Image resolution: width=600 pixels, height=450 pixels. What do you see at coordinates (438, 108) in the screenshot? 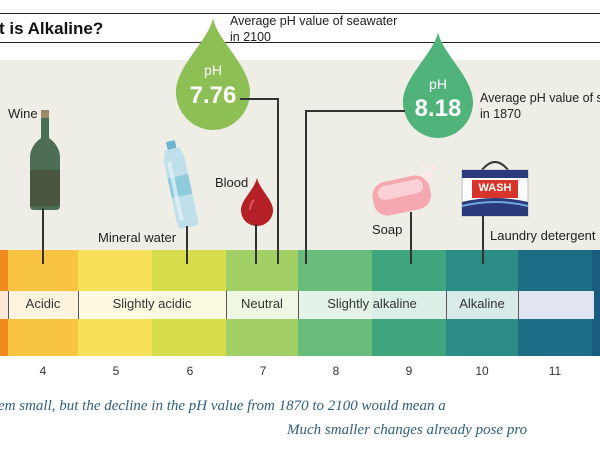
I see `ph-drop-1870-value: 8.18` at bounding box center [438, 108].